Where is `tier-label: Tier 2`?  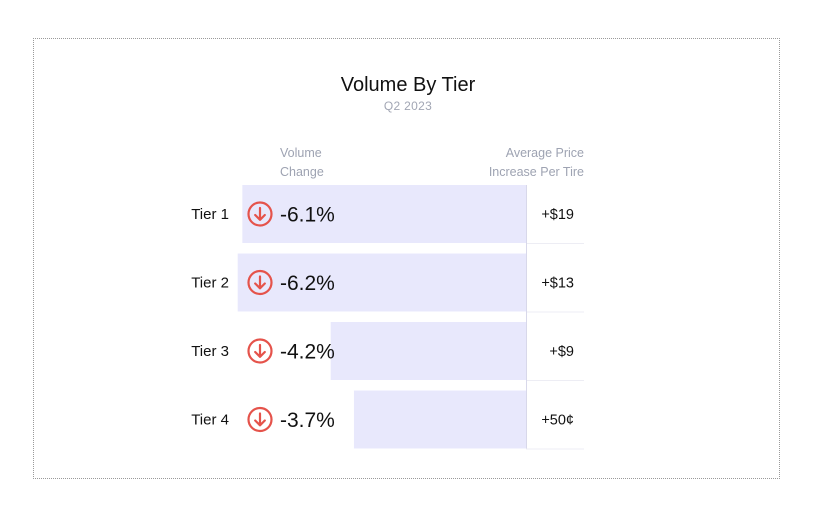 tier-label: Tier 2 is located at coordinates (210, 283).